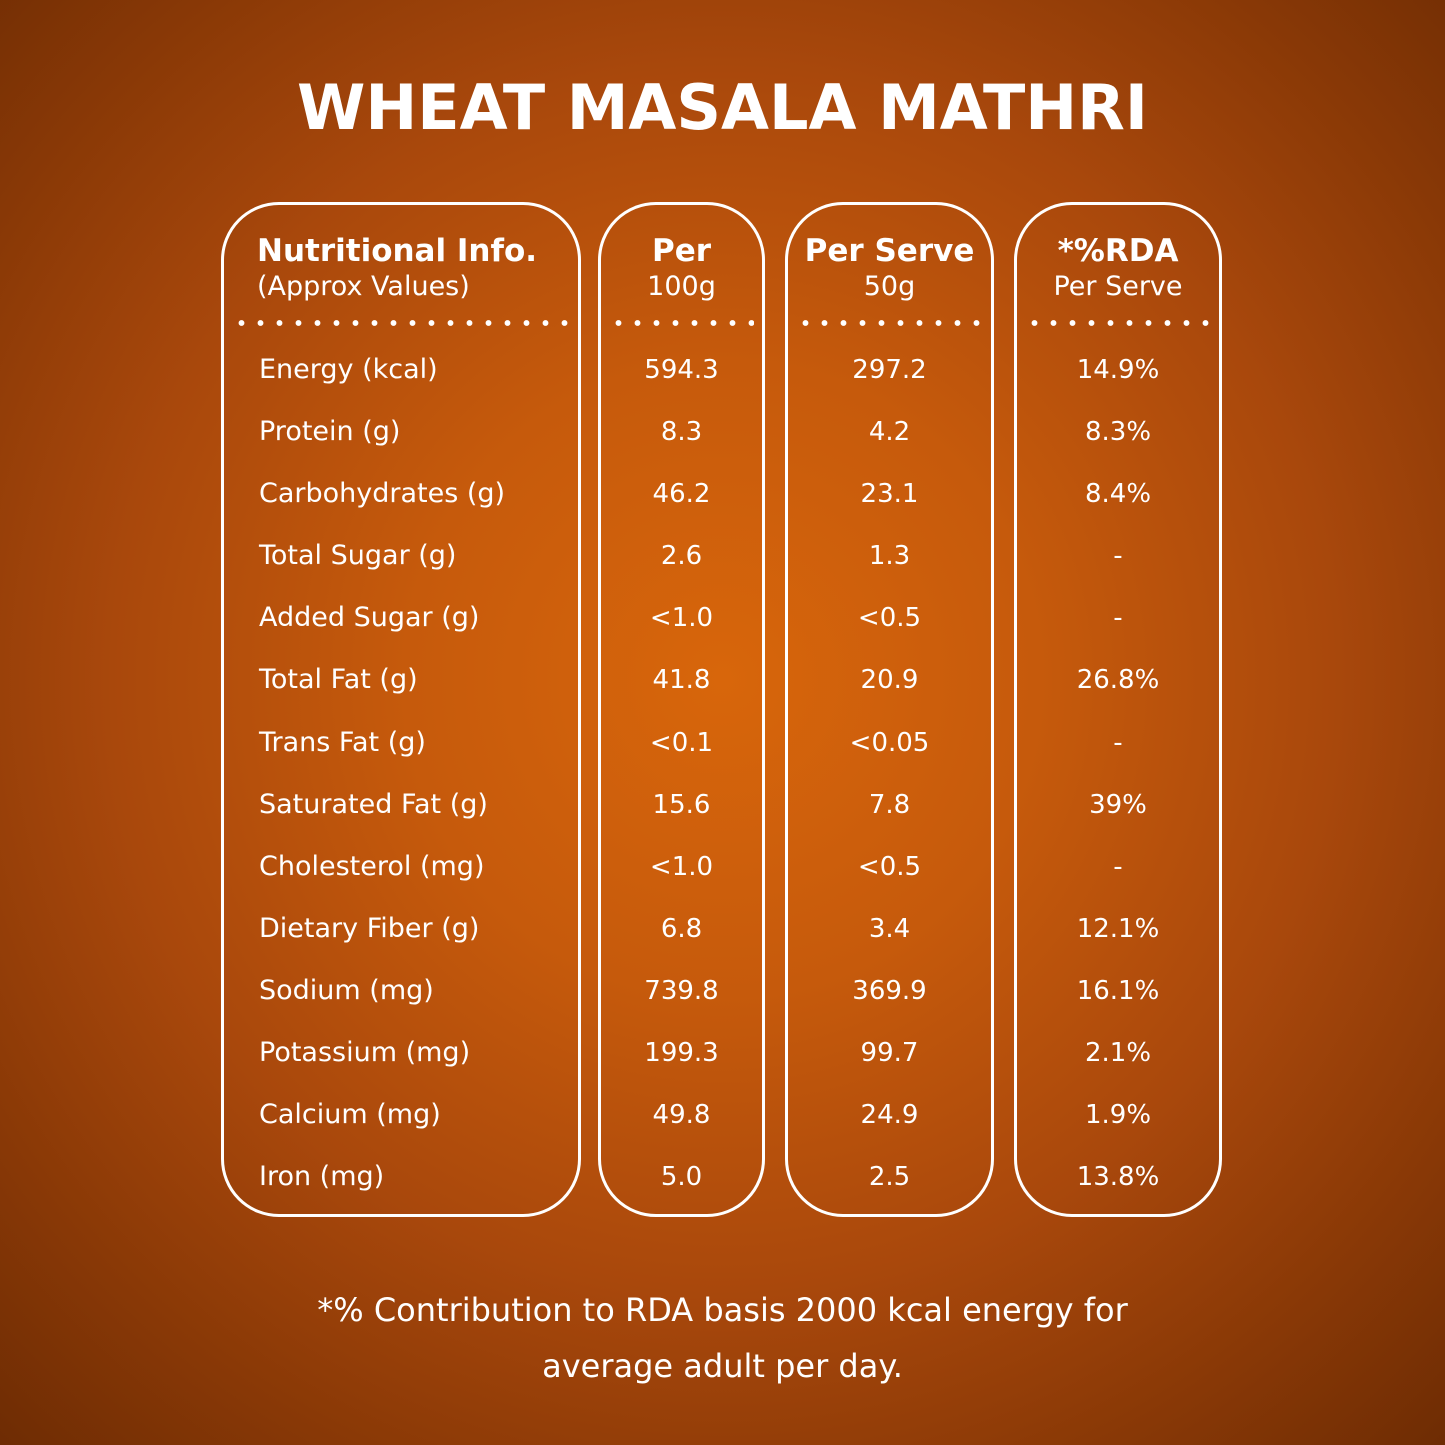  I want to click on footnote-line-2: average adult per day., so click(722, 1366).